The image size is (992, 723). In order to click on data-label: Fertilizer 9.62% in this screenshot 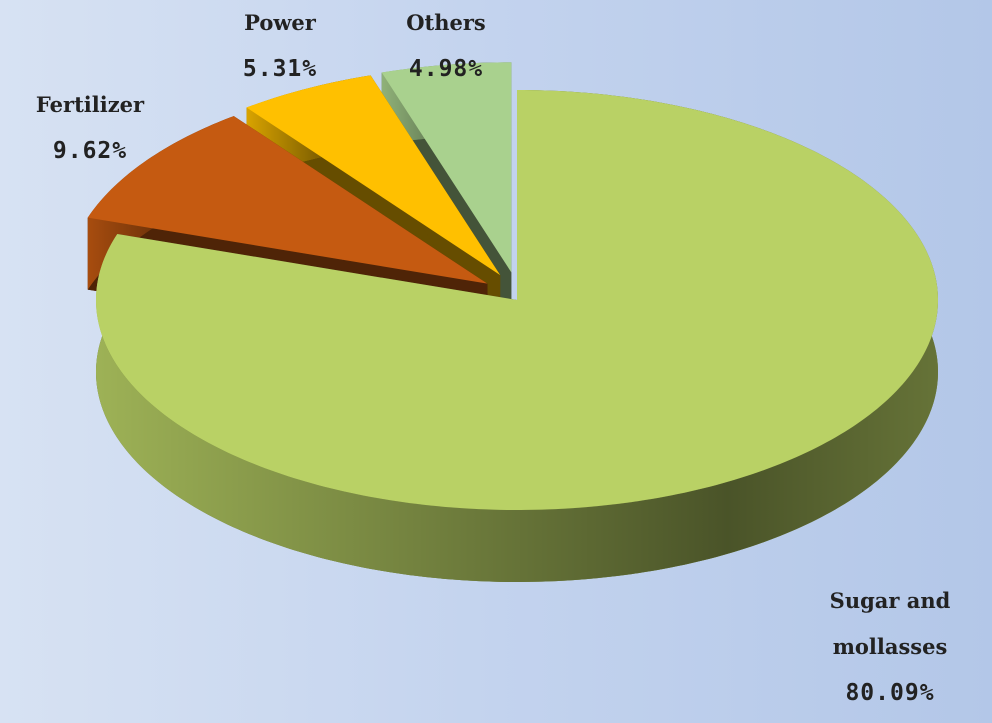, I will do `click(90, 128)`.